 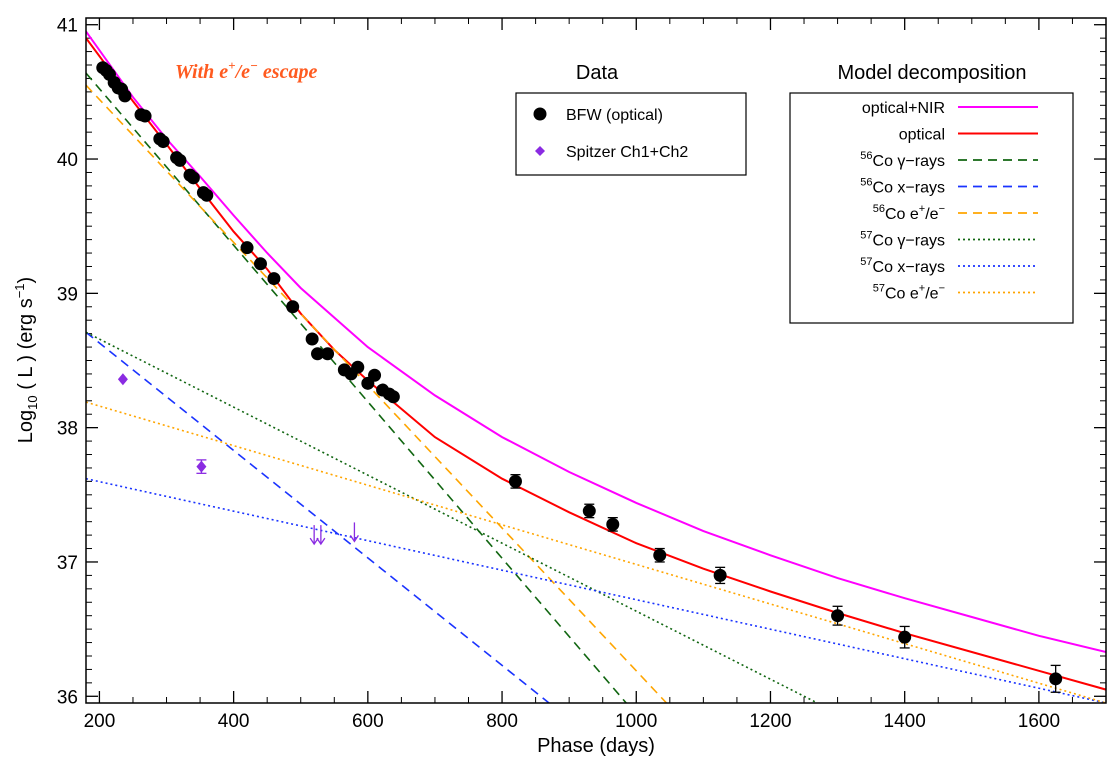 What do you see at coordinates (67, 563) in the screenshot?
I see `y-tick-label: 37` at bounding box center [67, 563].